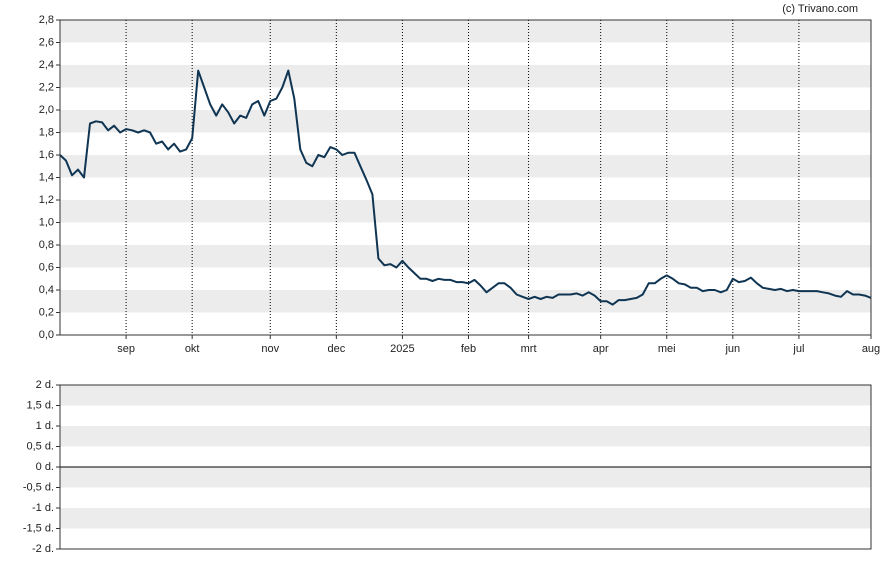 The width and height of the screenshot is (888, 570). I want to click on x-tick-label: dec, so click(336, 349).